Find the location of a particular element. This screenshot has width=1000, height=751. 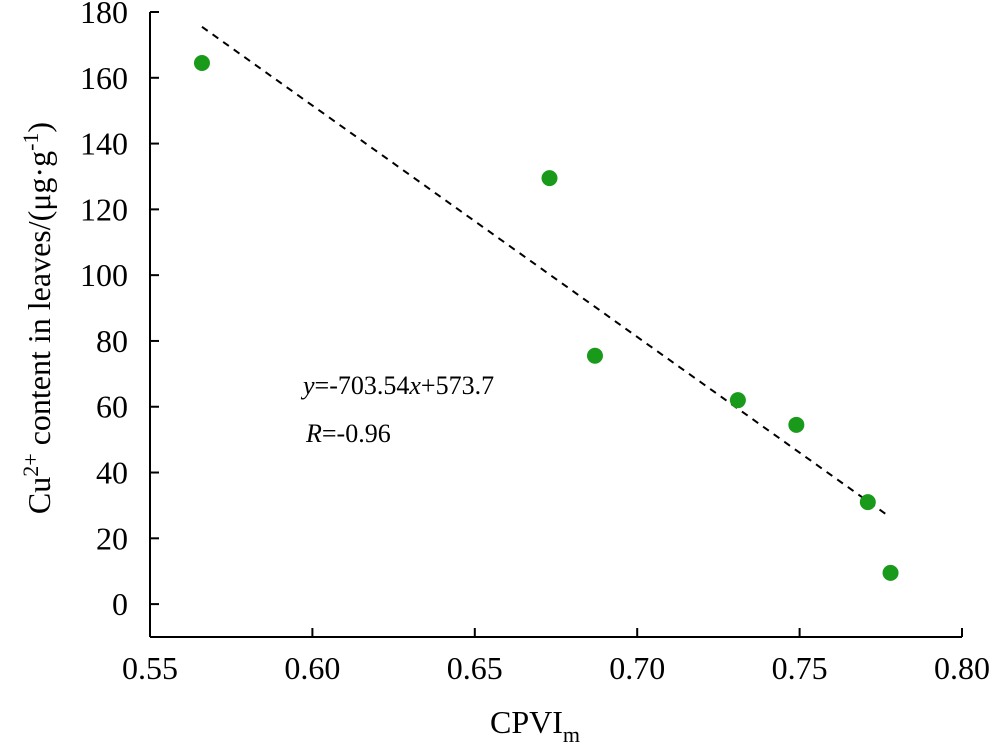

x-tick-label: 0.75 is located at coordinates (800, 668).